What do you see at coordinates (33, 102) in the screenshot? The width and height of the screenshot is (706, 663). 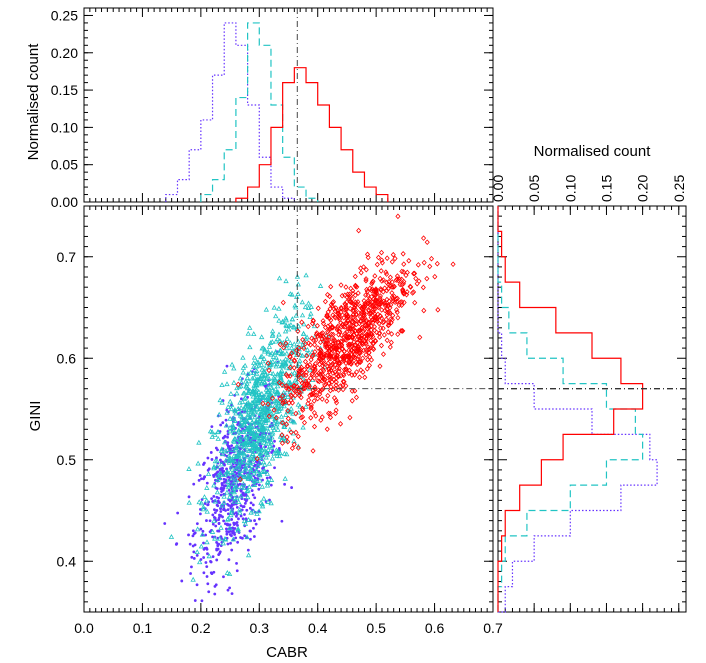 I see `top-histogram-y-label: Normalised count` at bounding box center [33, 102].